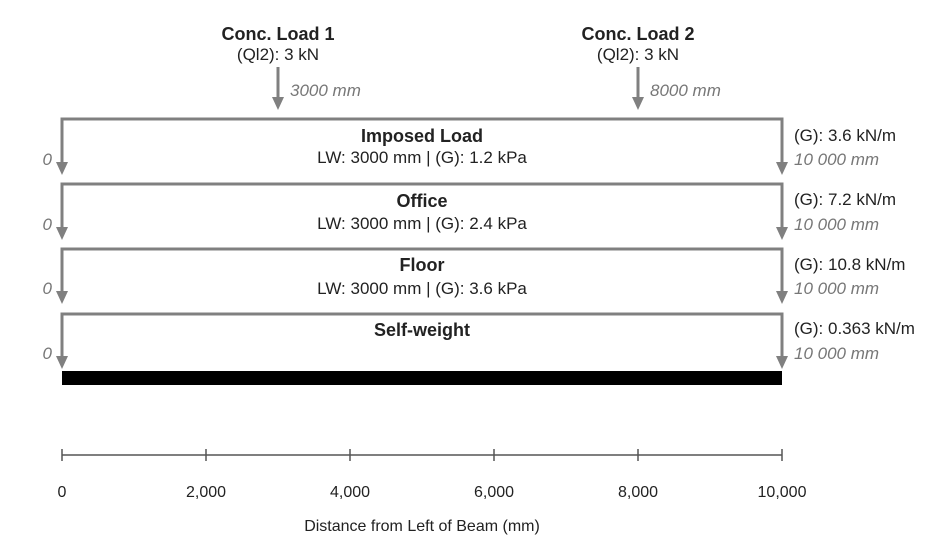 The image size is (944, 547). Describe the element at coordinates (422, 330) in the screenshot. I see `self-weight-title: Self-weight` at that location.